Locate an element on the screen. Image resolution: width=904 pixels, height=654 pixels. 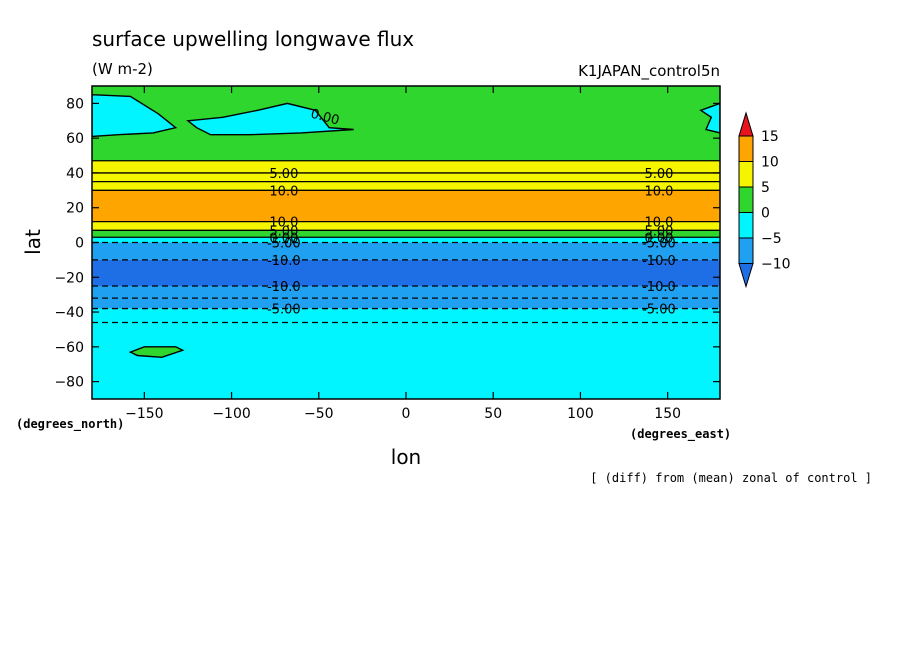
x-tick-label: −150 is located at coordinates (144, 414).